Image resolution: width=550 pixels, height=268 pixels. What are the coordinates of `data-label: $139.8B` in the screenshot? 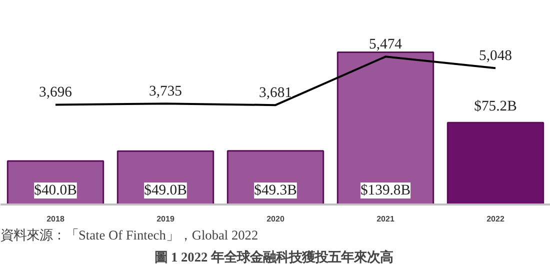 It's located at (385, 190).